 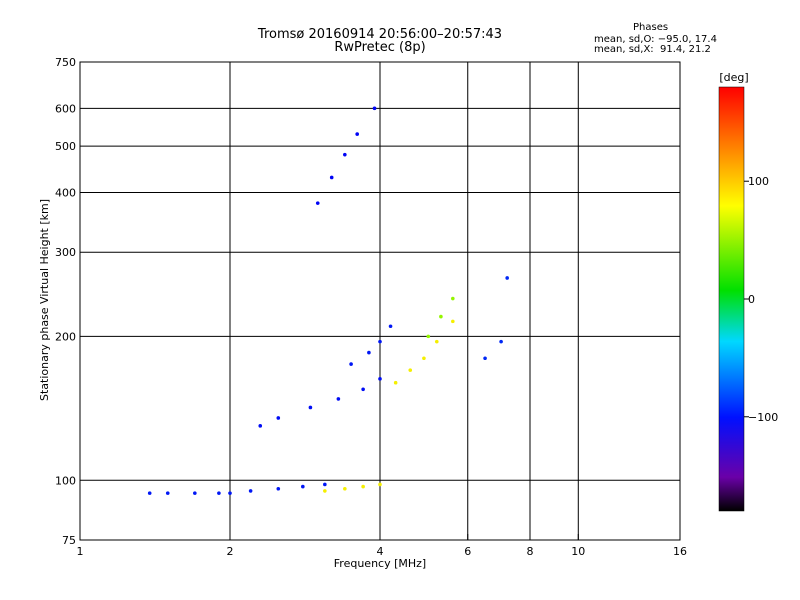 What do you see at coordinates (44, 300) in the screenshot?
I see `y-axis-label: Stationary phase Virtual Height [km]` at bounding box center [44, 300].